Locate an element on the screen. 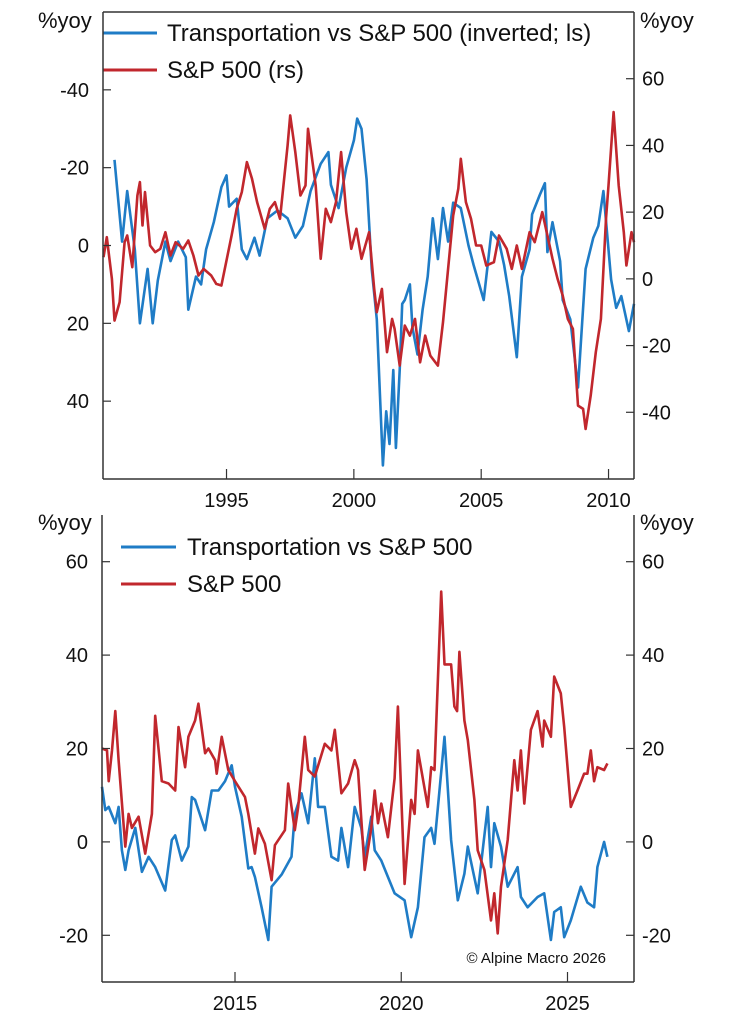 This screenshot has width=734, height=1024. legend-label-transportation: Transportation vs S&P 500 (inverted; ls) is located at coordinates (379, 33).